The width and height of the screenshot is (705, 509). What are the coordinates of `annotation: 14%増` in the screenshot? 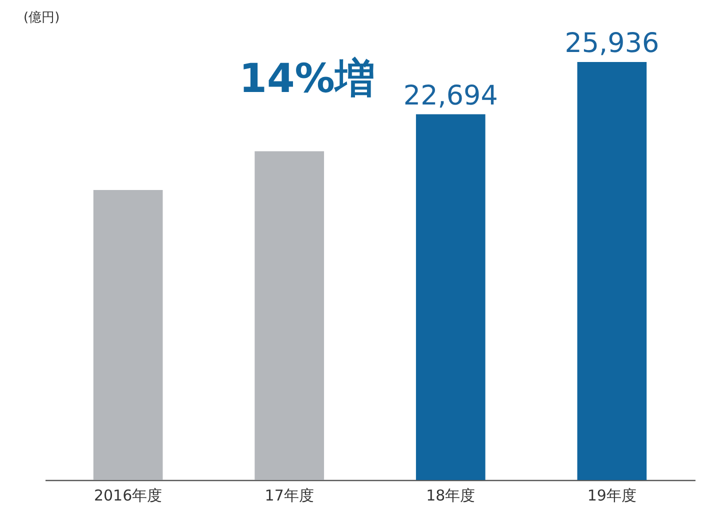 It's located at (307, 79).